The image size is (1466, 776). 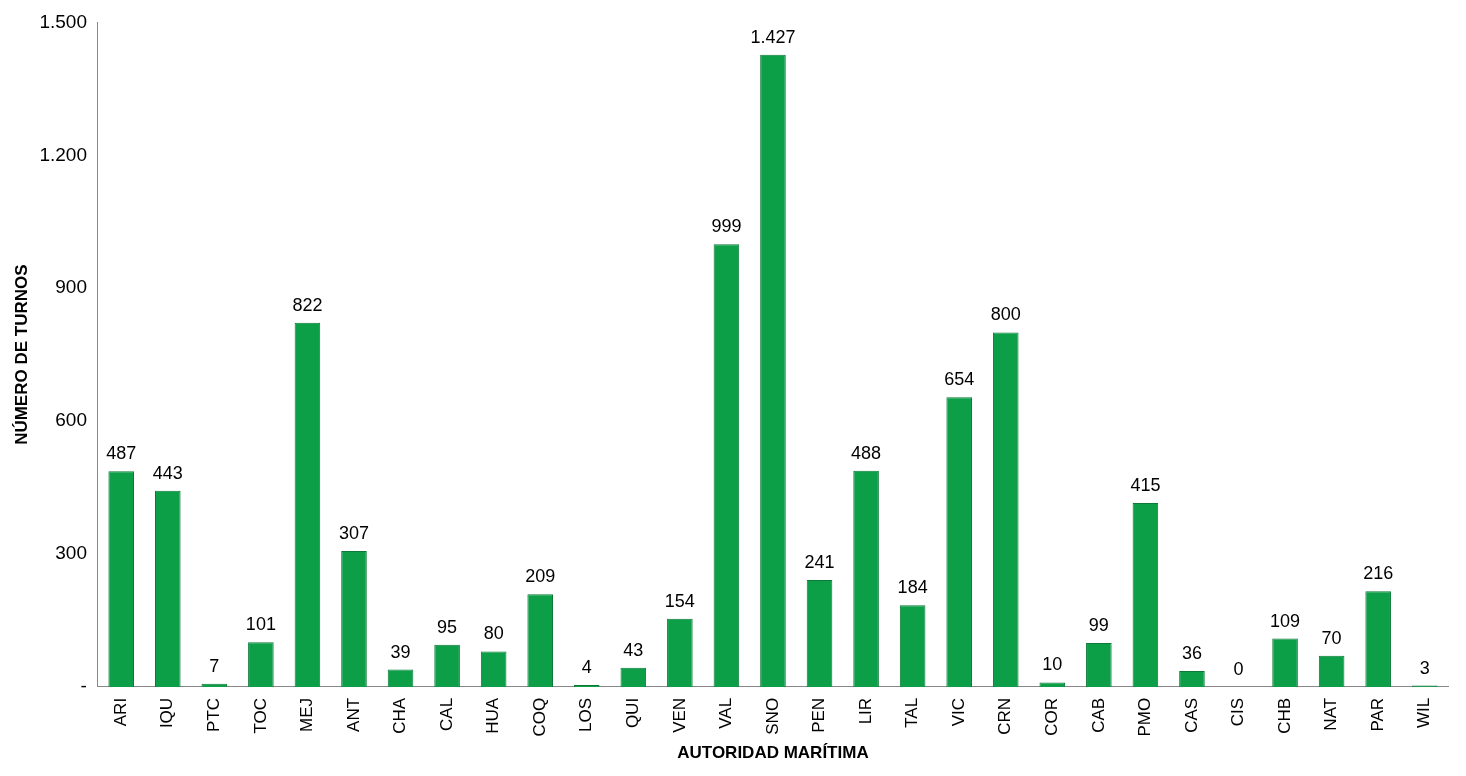 I want to click on x-tick-label: TAL, so click(x=912, y=712).